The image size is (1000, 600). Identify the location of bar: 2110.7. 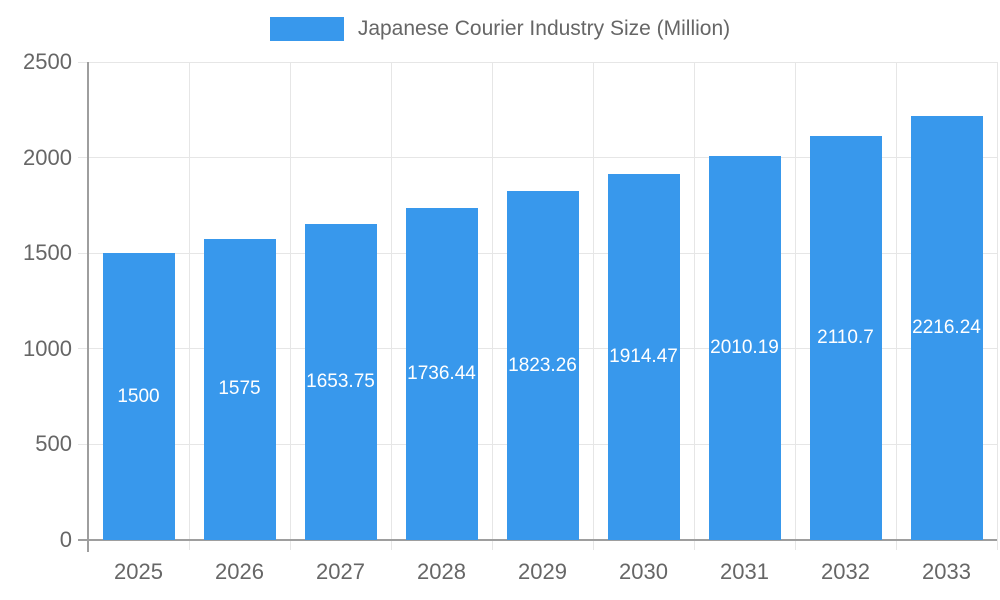
(845, 338).